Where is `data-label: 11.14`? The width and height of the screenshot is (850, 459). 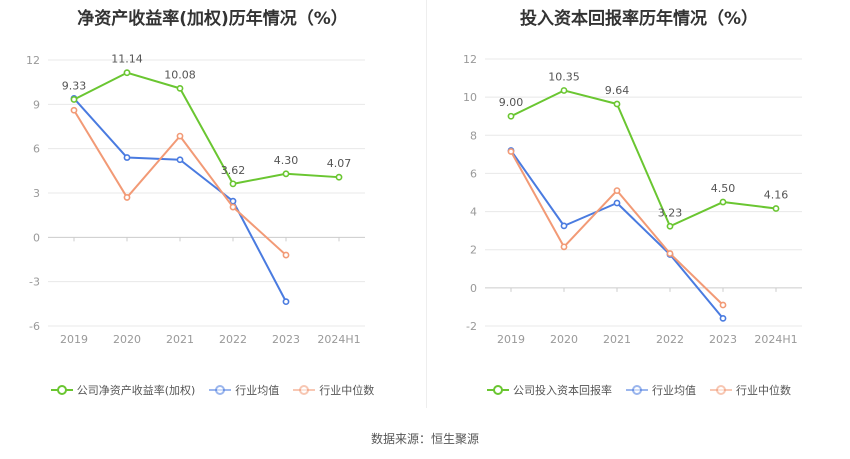 data-label: 11.14 is located at coordinates (127, 59).